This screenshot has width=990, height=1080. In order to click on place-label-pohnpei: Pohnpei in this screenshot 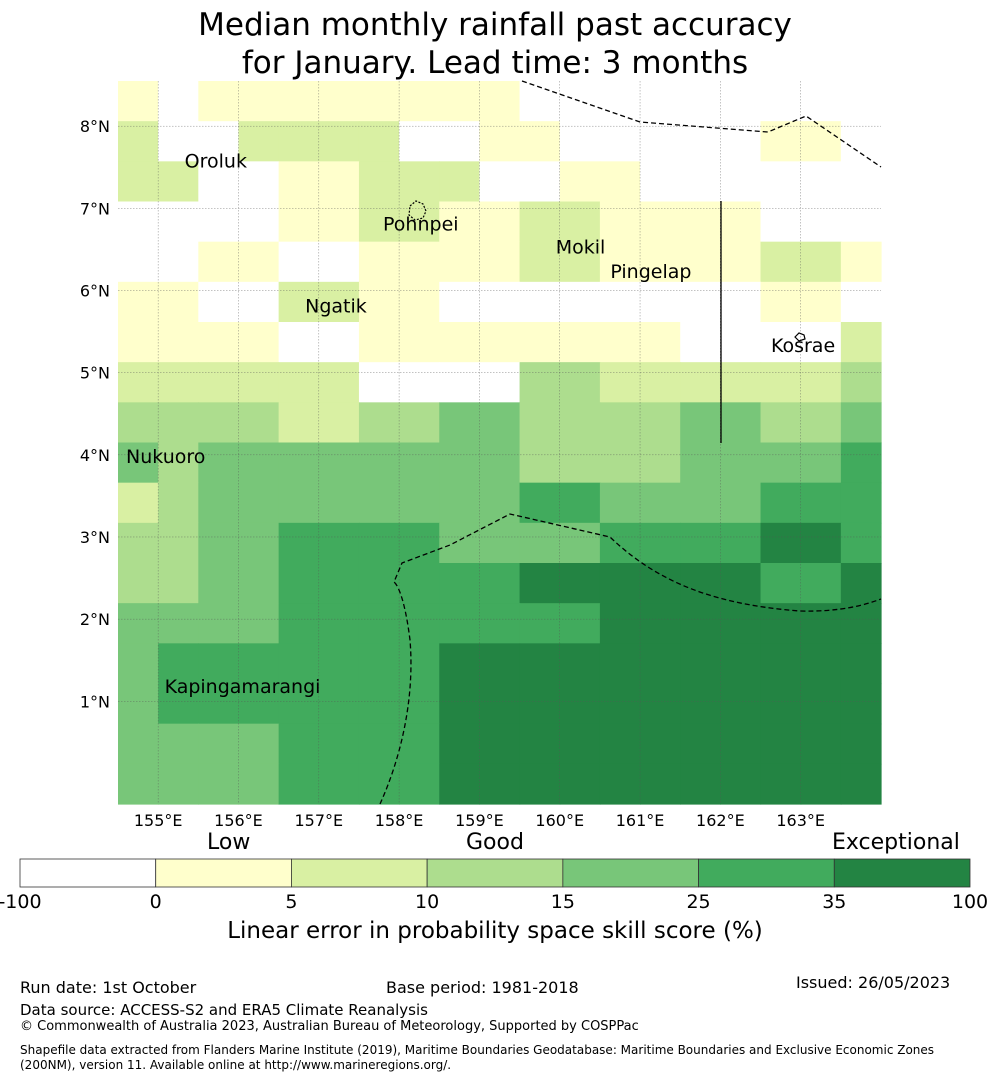, I will do `click(421, 225)`.